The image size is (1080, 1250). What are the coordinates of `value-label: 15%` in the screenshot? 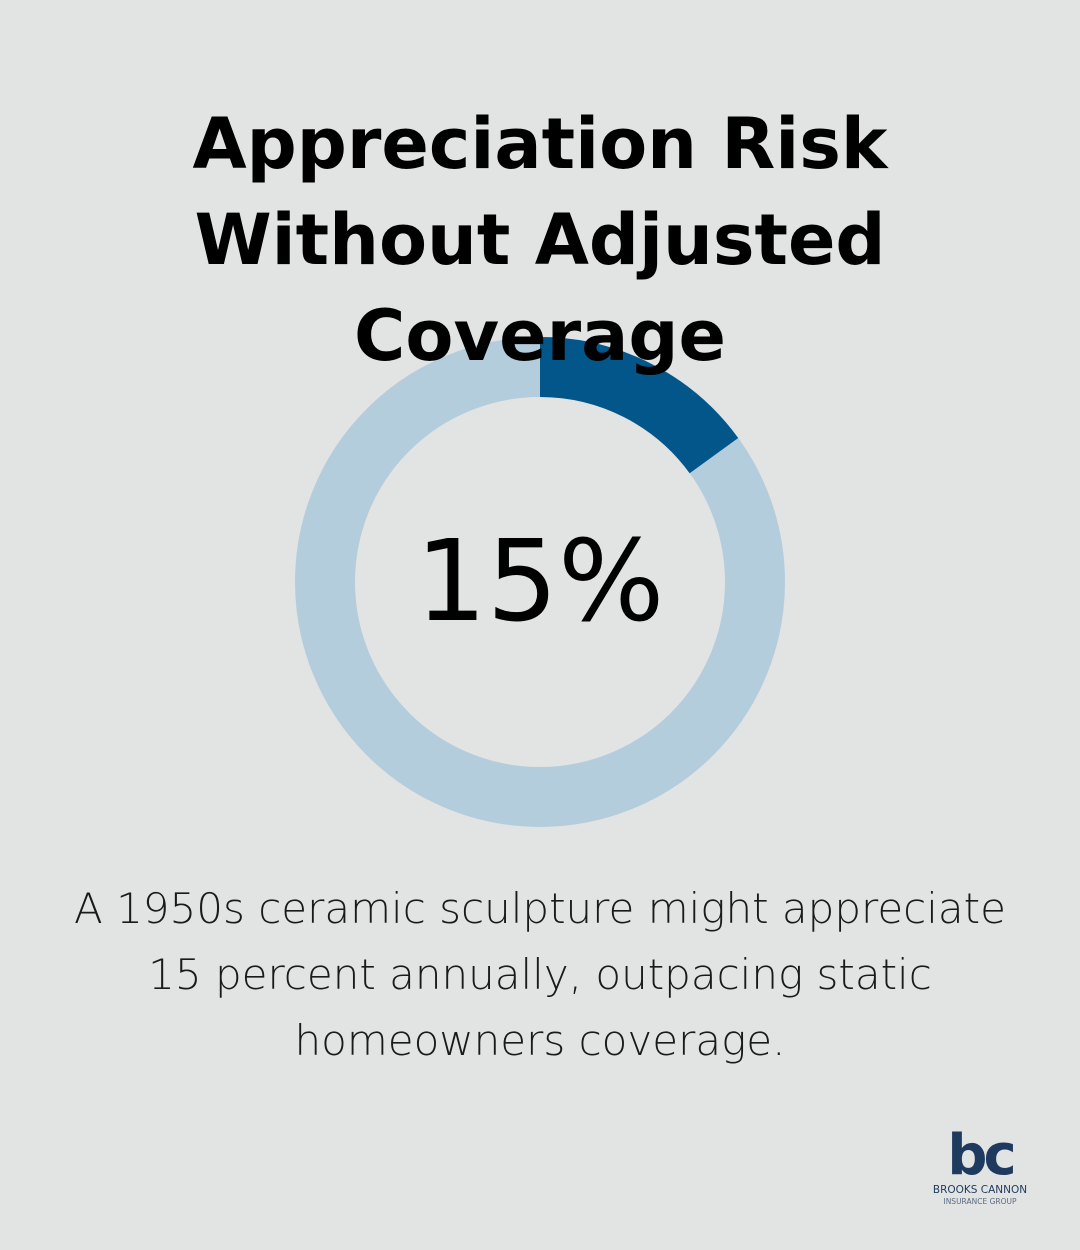 It's located at (540, 582).